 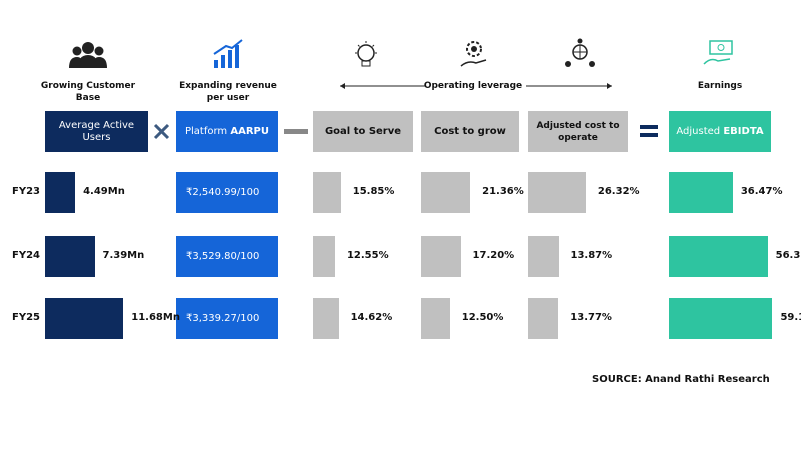 I want to click on value-label: 15.85%, so click(x=373, y=191).